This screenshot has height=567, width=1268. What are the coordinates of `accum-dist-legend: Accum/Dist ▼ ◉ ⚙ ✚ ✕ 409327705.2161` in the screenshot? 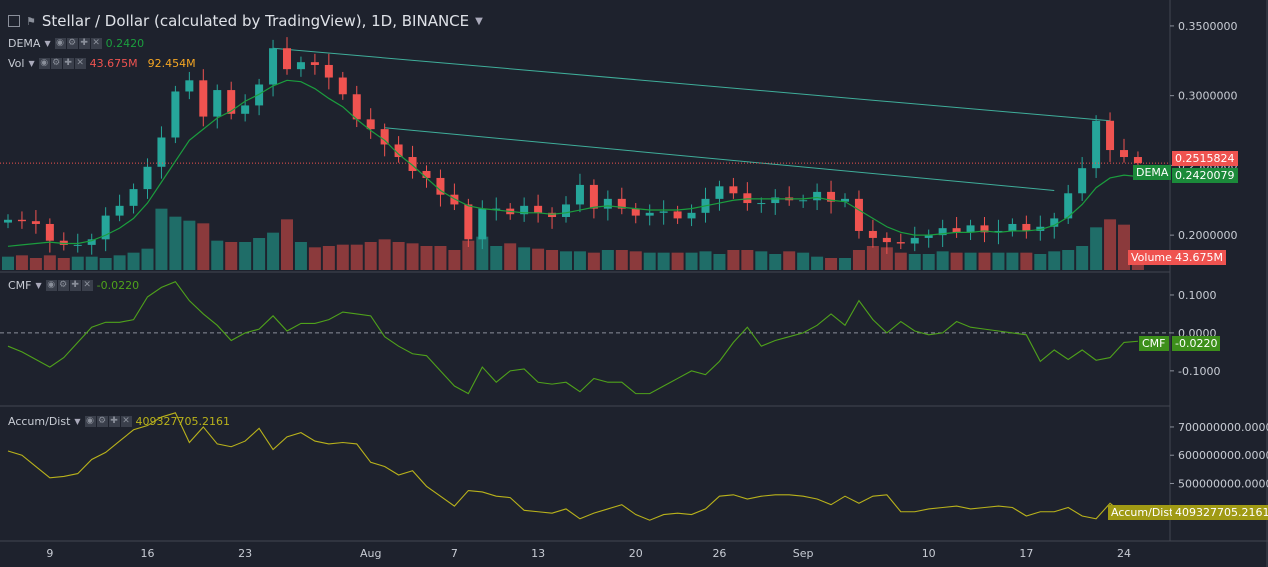 It's located at (119, 421).